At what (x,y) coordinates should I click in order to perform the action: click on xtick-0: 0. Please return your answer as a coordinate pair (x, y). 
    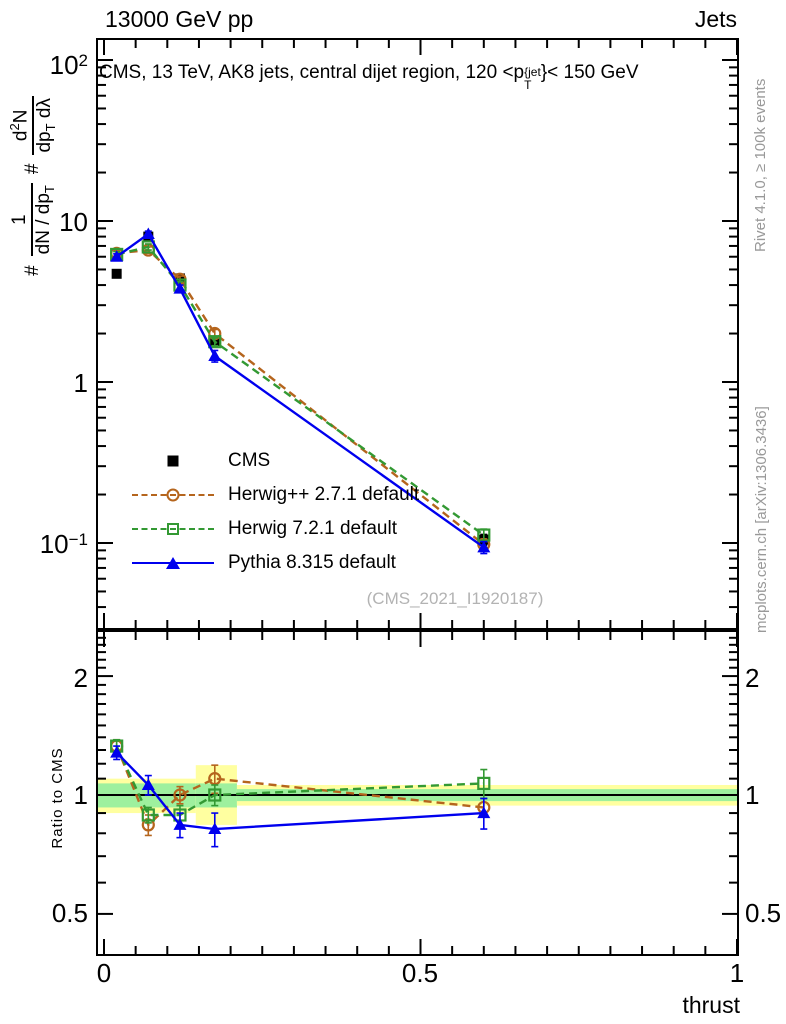
    Looking at the image, I should click on (104, 973).